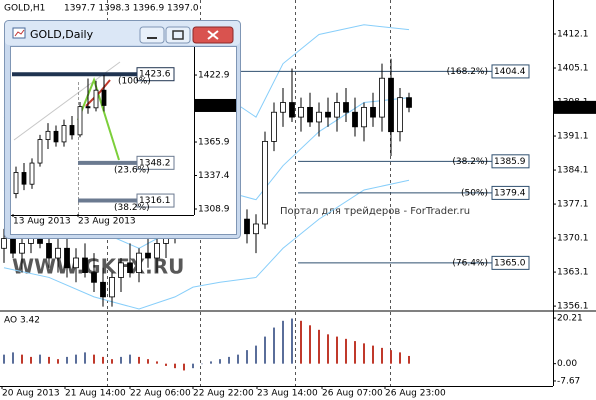 This screenshot has width=596, height=400. What do you see at coordinates (62, 34) in the screenshot?
I see `window-title: GOLD,Daily` at bounding box center [62, 34].